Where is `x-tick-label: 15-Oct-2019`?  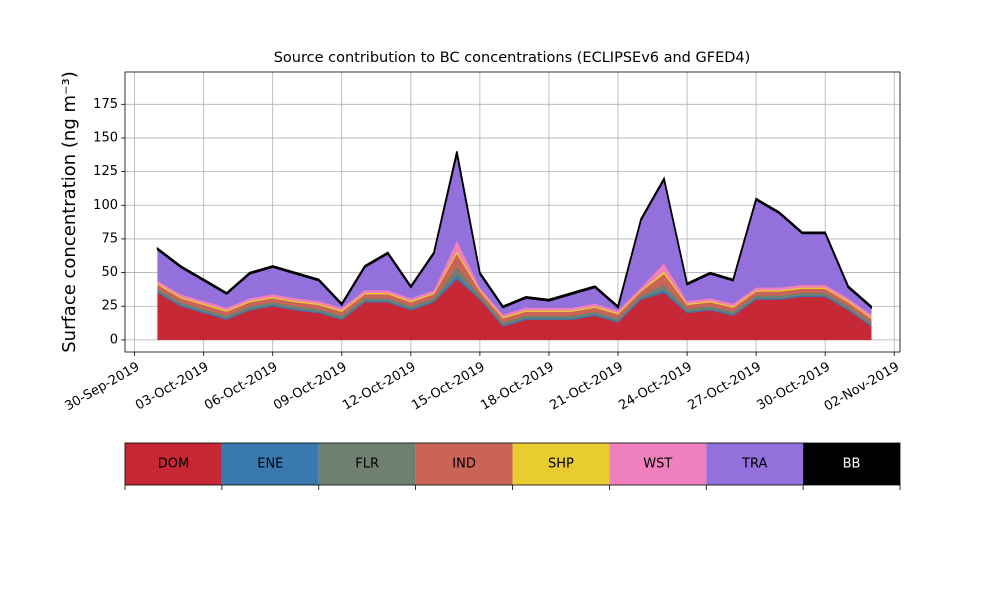 x-tick-label: 15-Oct-2019 is located at coordinates (448, 387).